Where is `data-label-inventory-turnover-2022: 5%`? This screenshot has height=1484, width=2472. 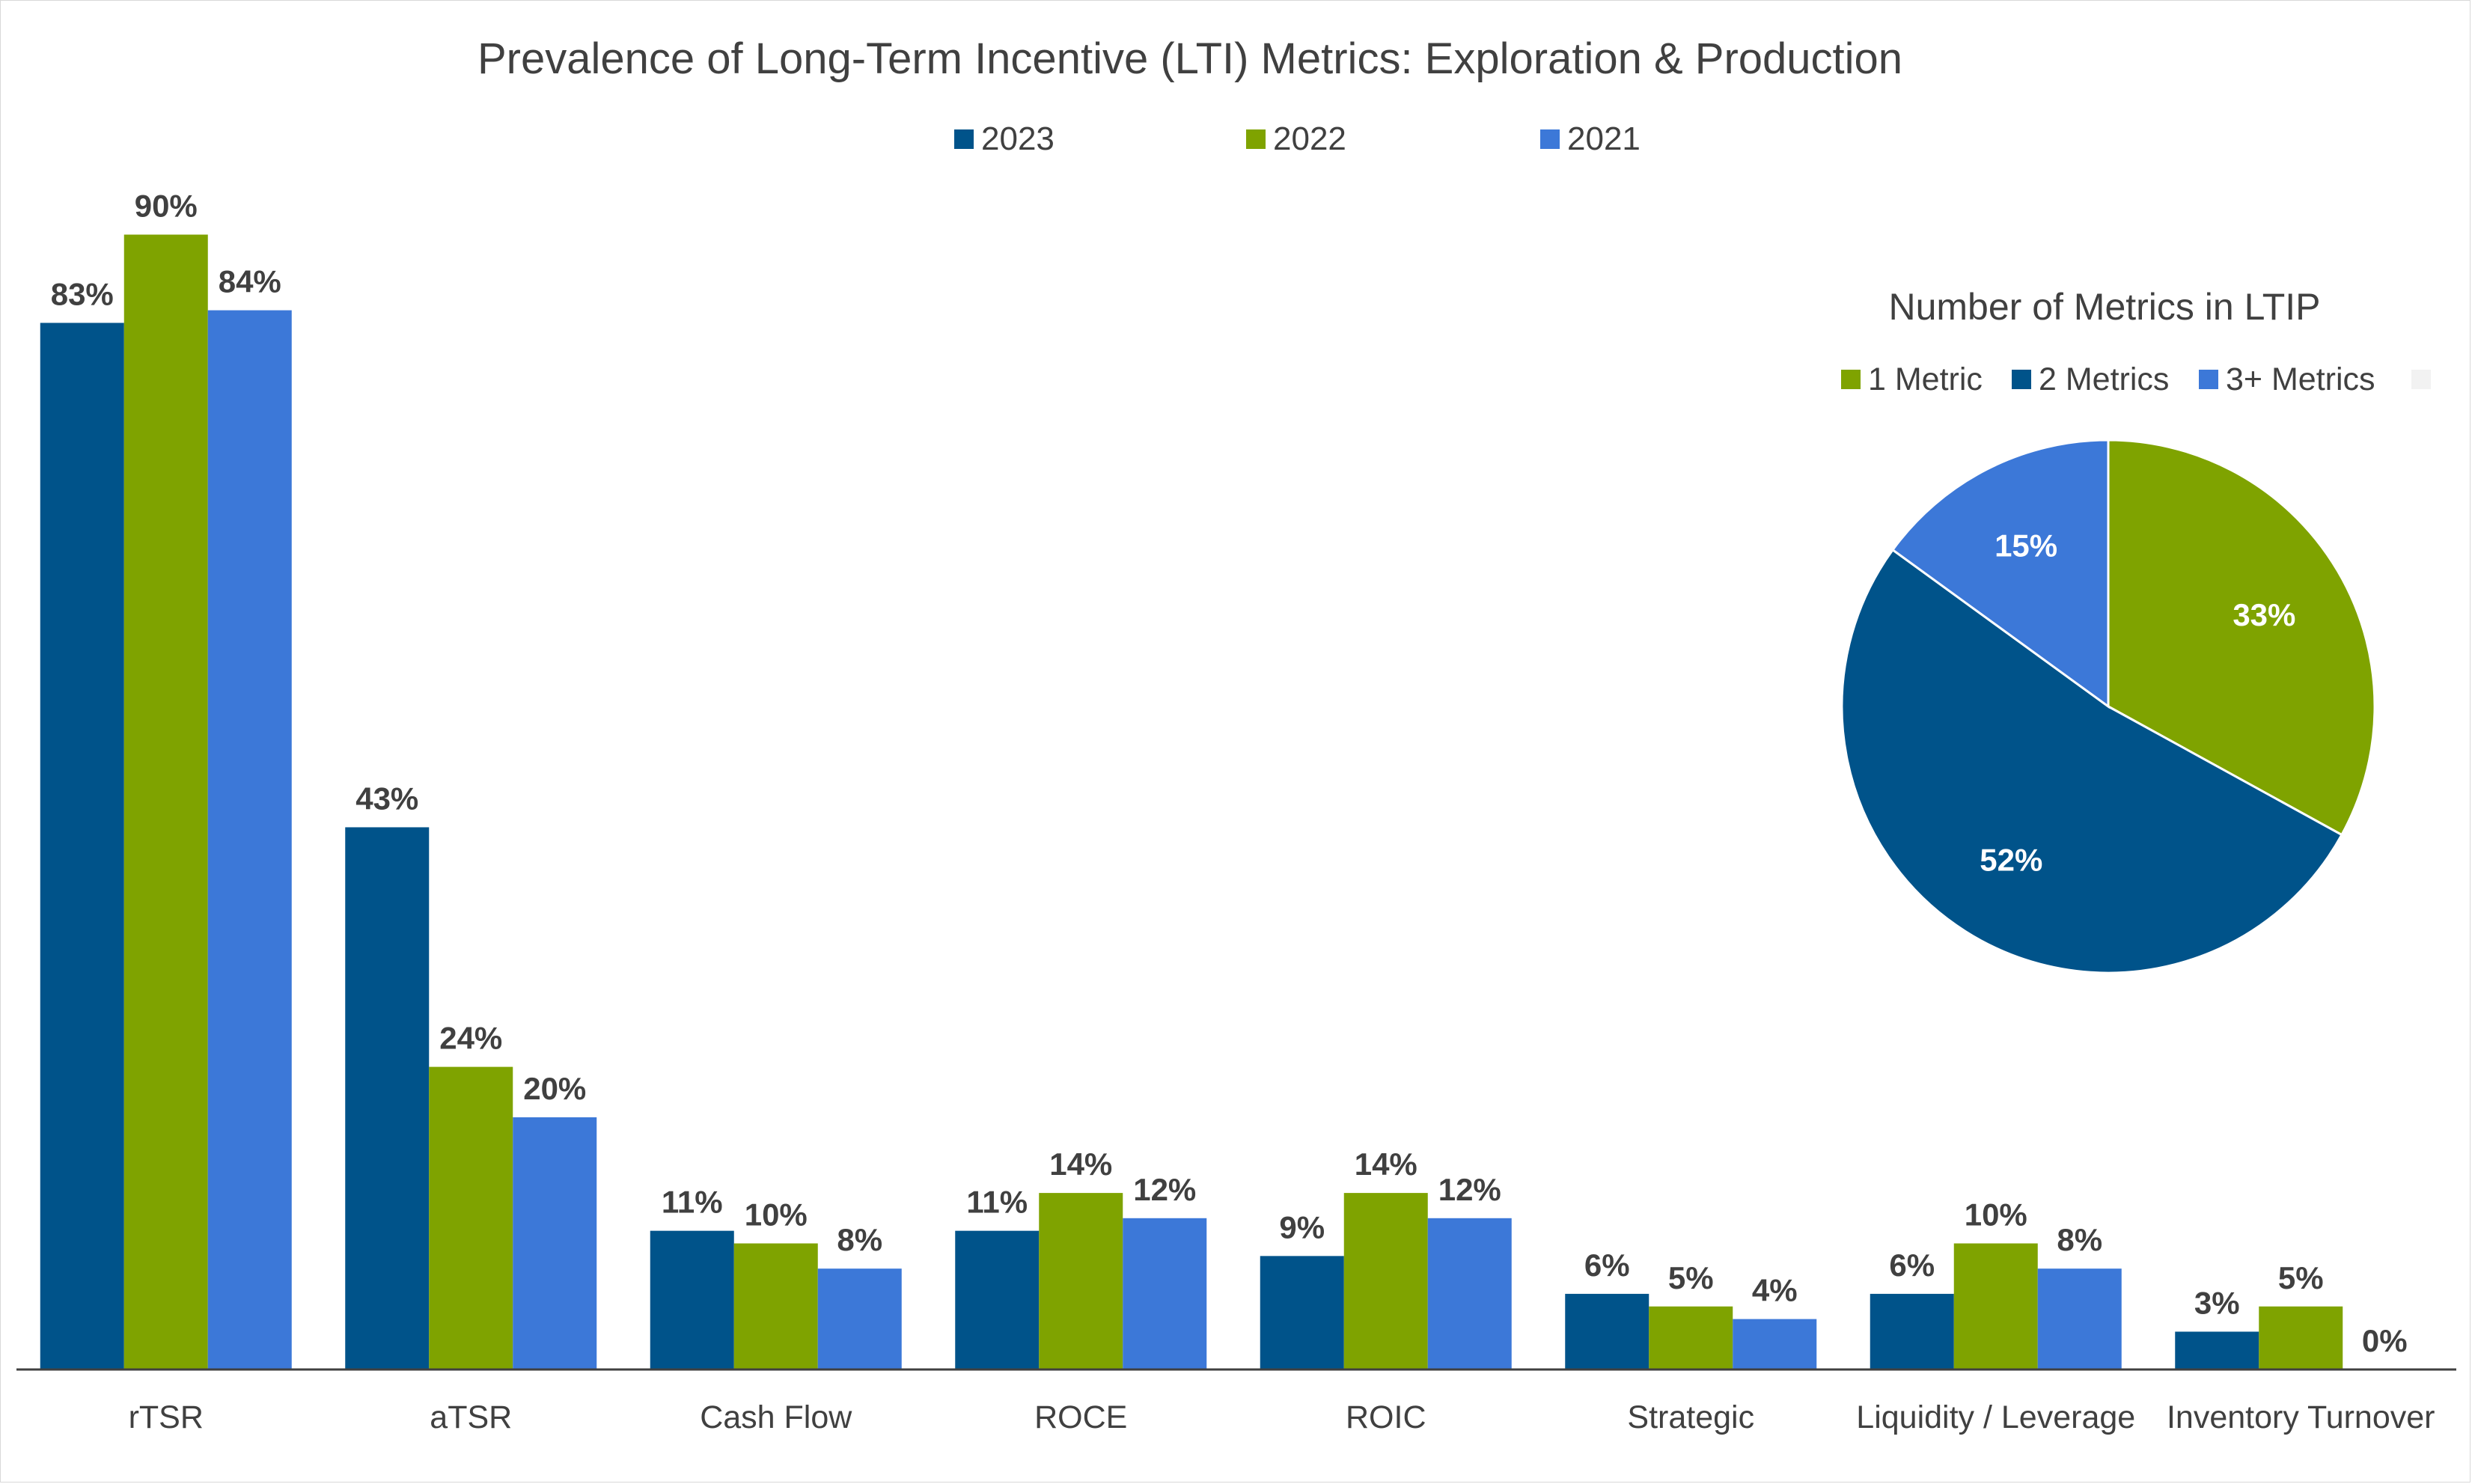 data-label-inventory-turnover-2022: 5% is located at coordinates (2301, 1277).